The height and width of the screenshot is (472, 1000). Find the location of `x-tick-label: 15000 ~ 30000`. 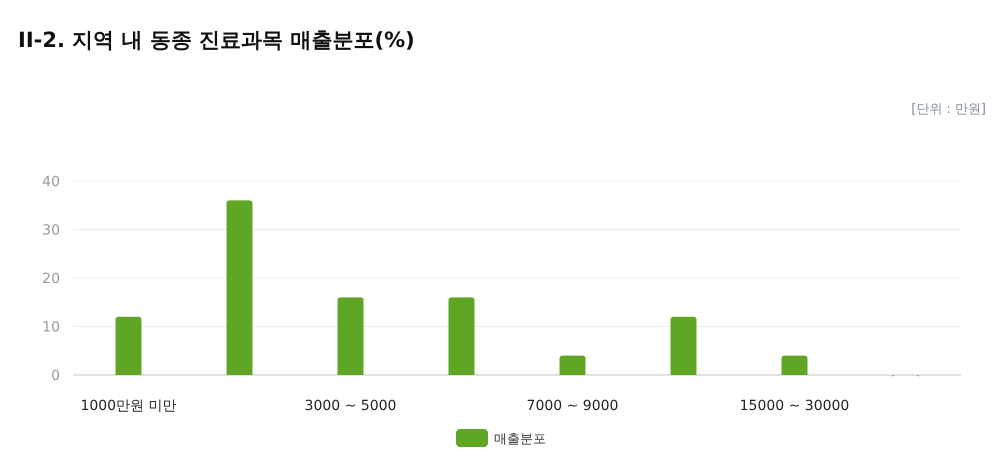

x-tick-label: 15000 ~ 30000 is located at coordinates (795, 406).